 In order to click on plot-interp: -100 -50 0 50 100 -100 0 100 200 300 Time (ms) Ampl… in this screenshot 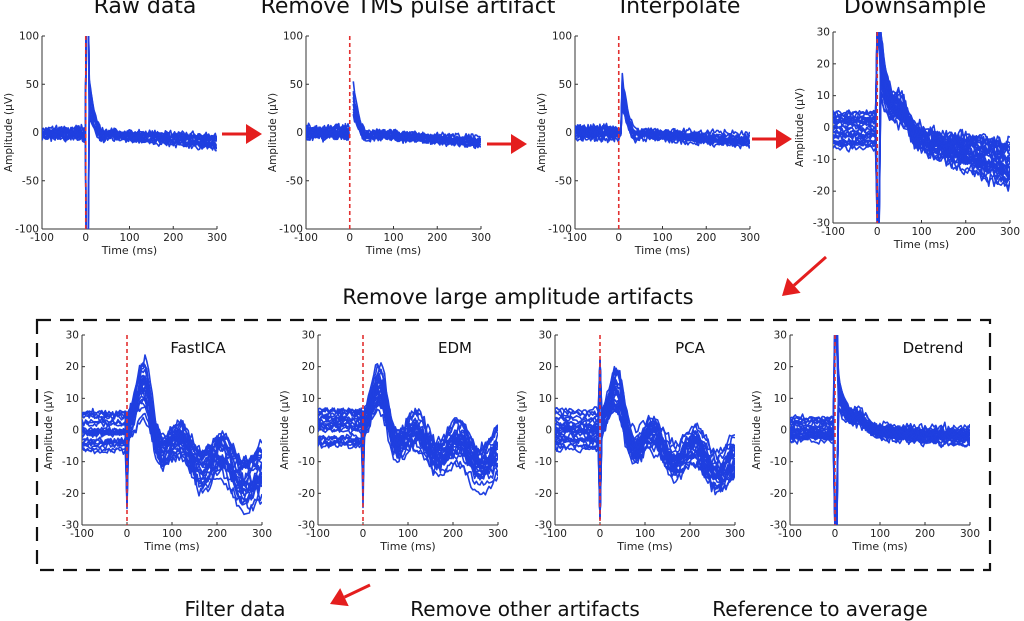, I will do `click(648, 144)`.